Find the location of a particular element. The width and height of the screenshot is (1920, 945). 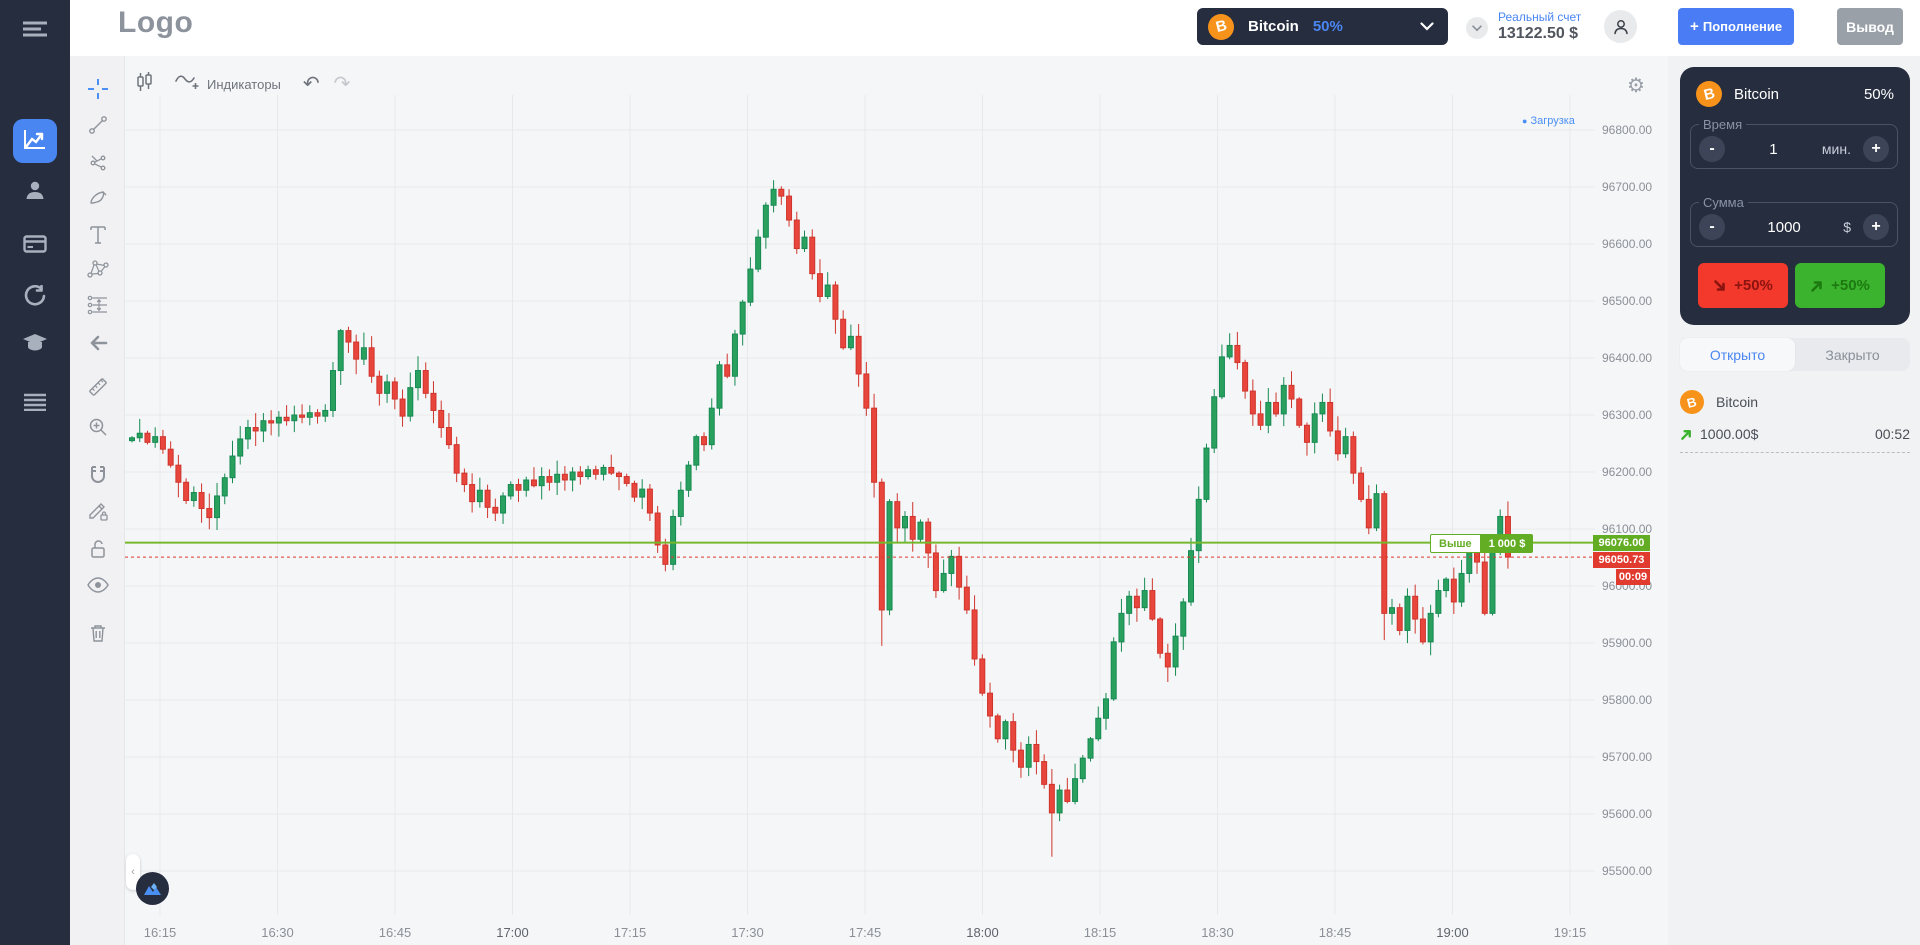

user-icon is located at coordinates (1620, 26).